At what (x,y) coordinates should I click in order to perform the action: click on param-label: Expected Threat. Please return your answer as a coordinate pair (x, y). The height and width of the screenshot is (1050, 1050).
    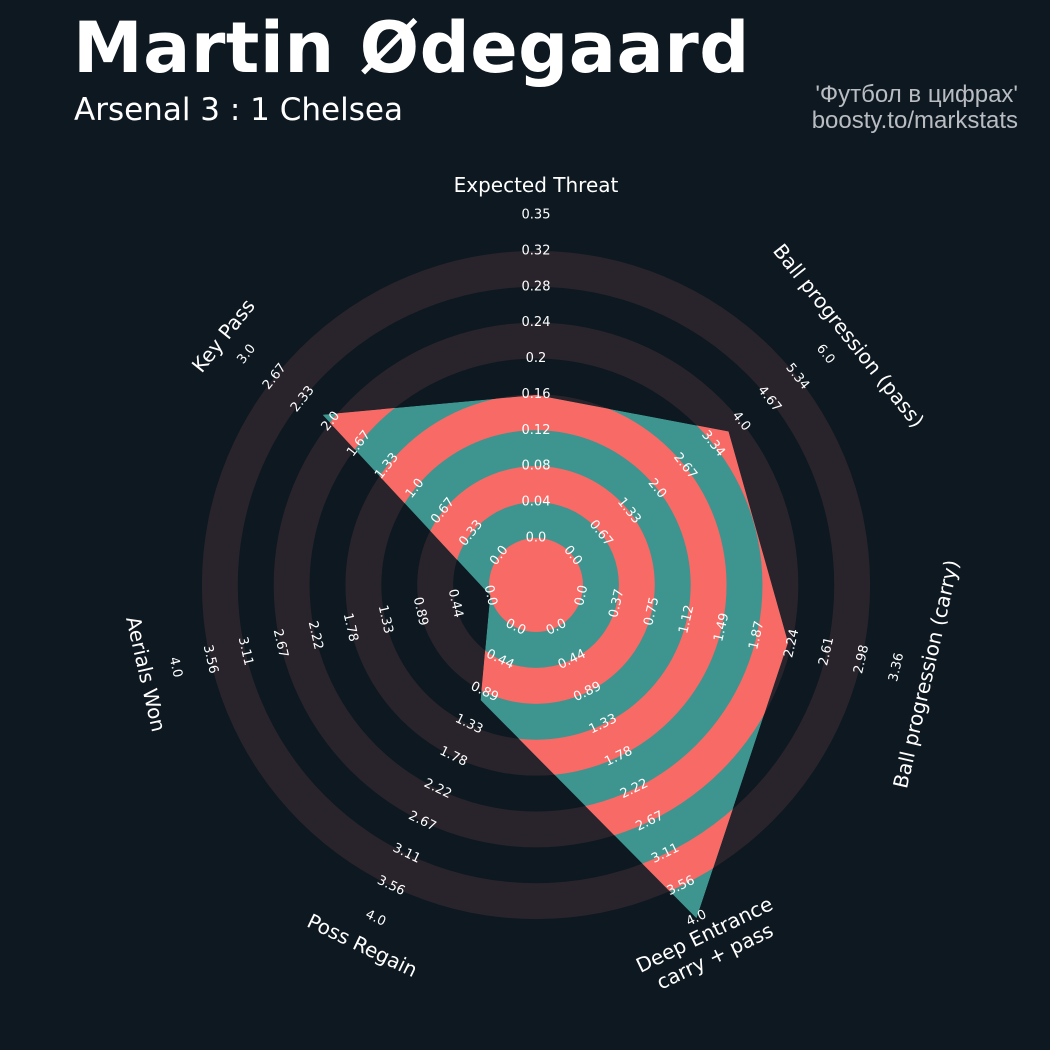
    Looking at the image, I should click on (536, 185).